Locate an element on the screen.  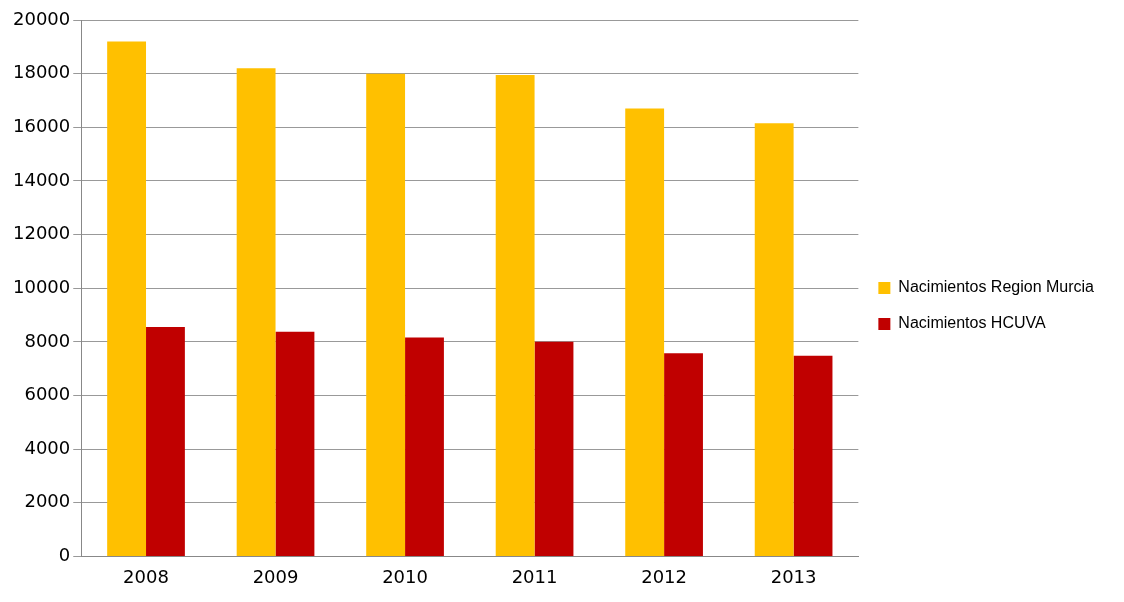
y-tick-label: 10000 is located at coordinates (42, 286).